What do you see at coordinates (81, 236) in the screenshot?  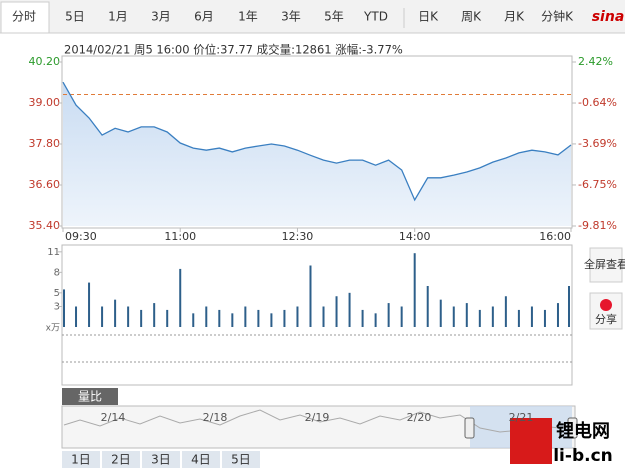 I see `x-tick-label: 09:30` at bounding box center [81, 236].